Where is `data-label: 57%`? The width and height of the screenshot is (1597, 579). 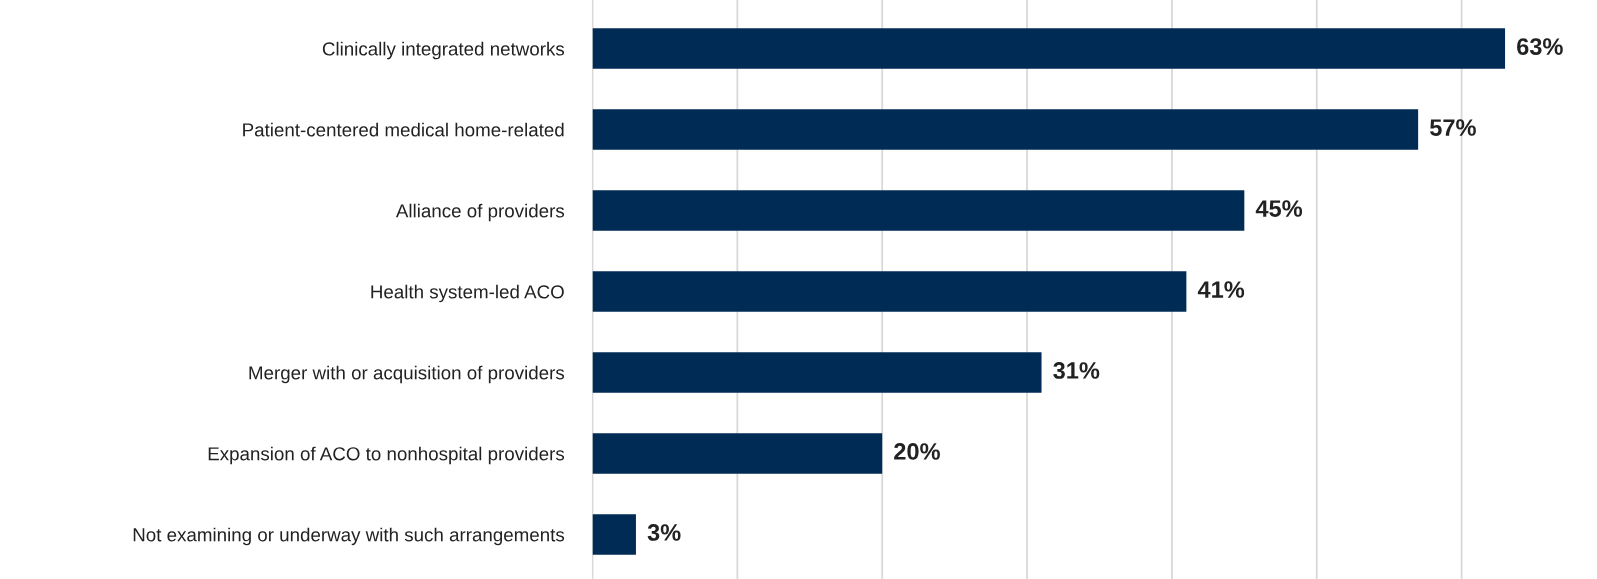 data-label: 57% is located at coordinates (1452, 127).